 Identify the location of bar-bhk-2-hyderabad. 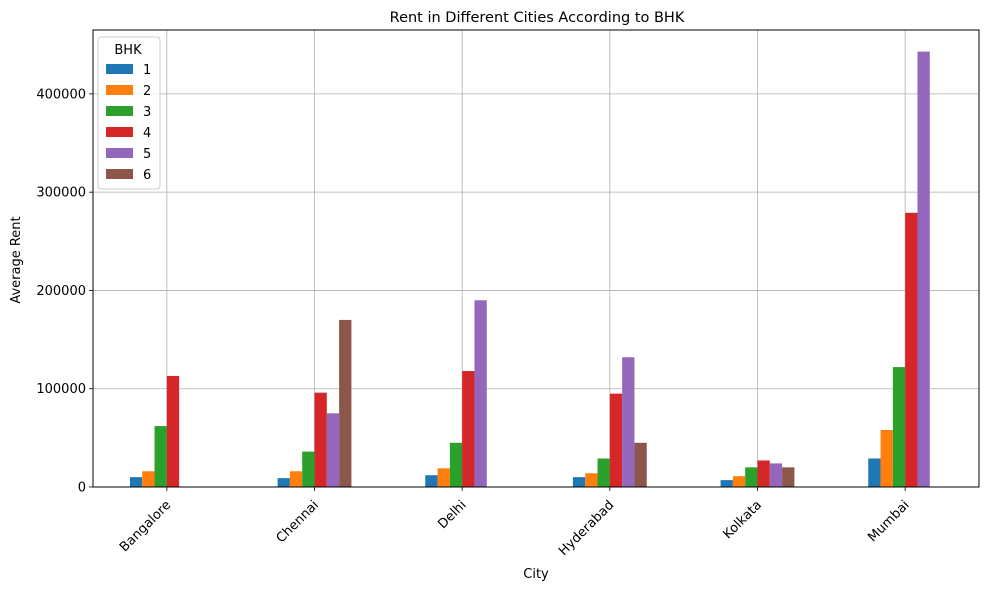
(591, 480).